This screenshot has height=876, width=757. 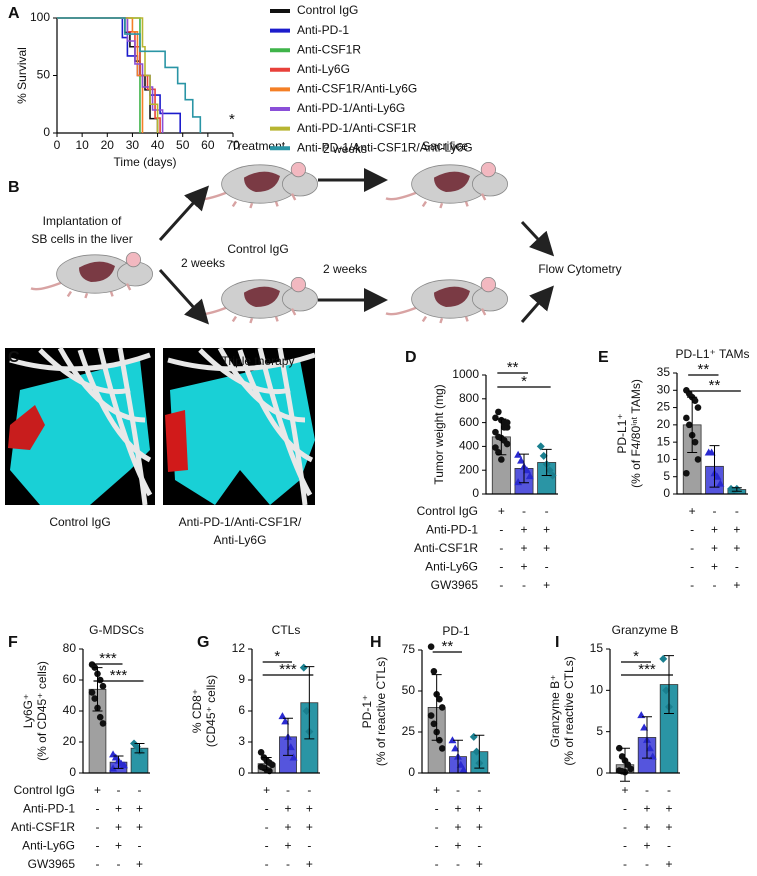 What do you see at coordinates (452, 530) in the screenshot?
I see `condition-label: Anti-PD-1` at bounding box center [452, 530].